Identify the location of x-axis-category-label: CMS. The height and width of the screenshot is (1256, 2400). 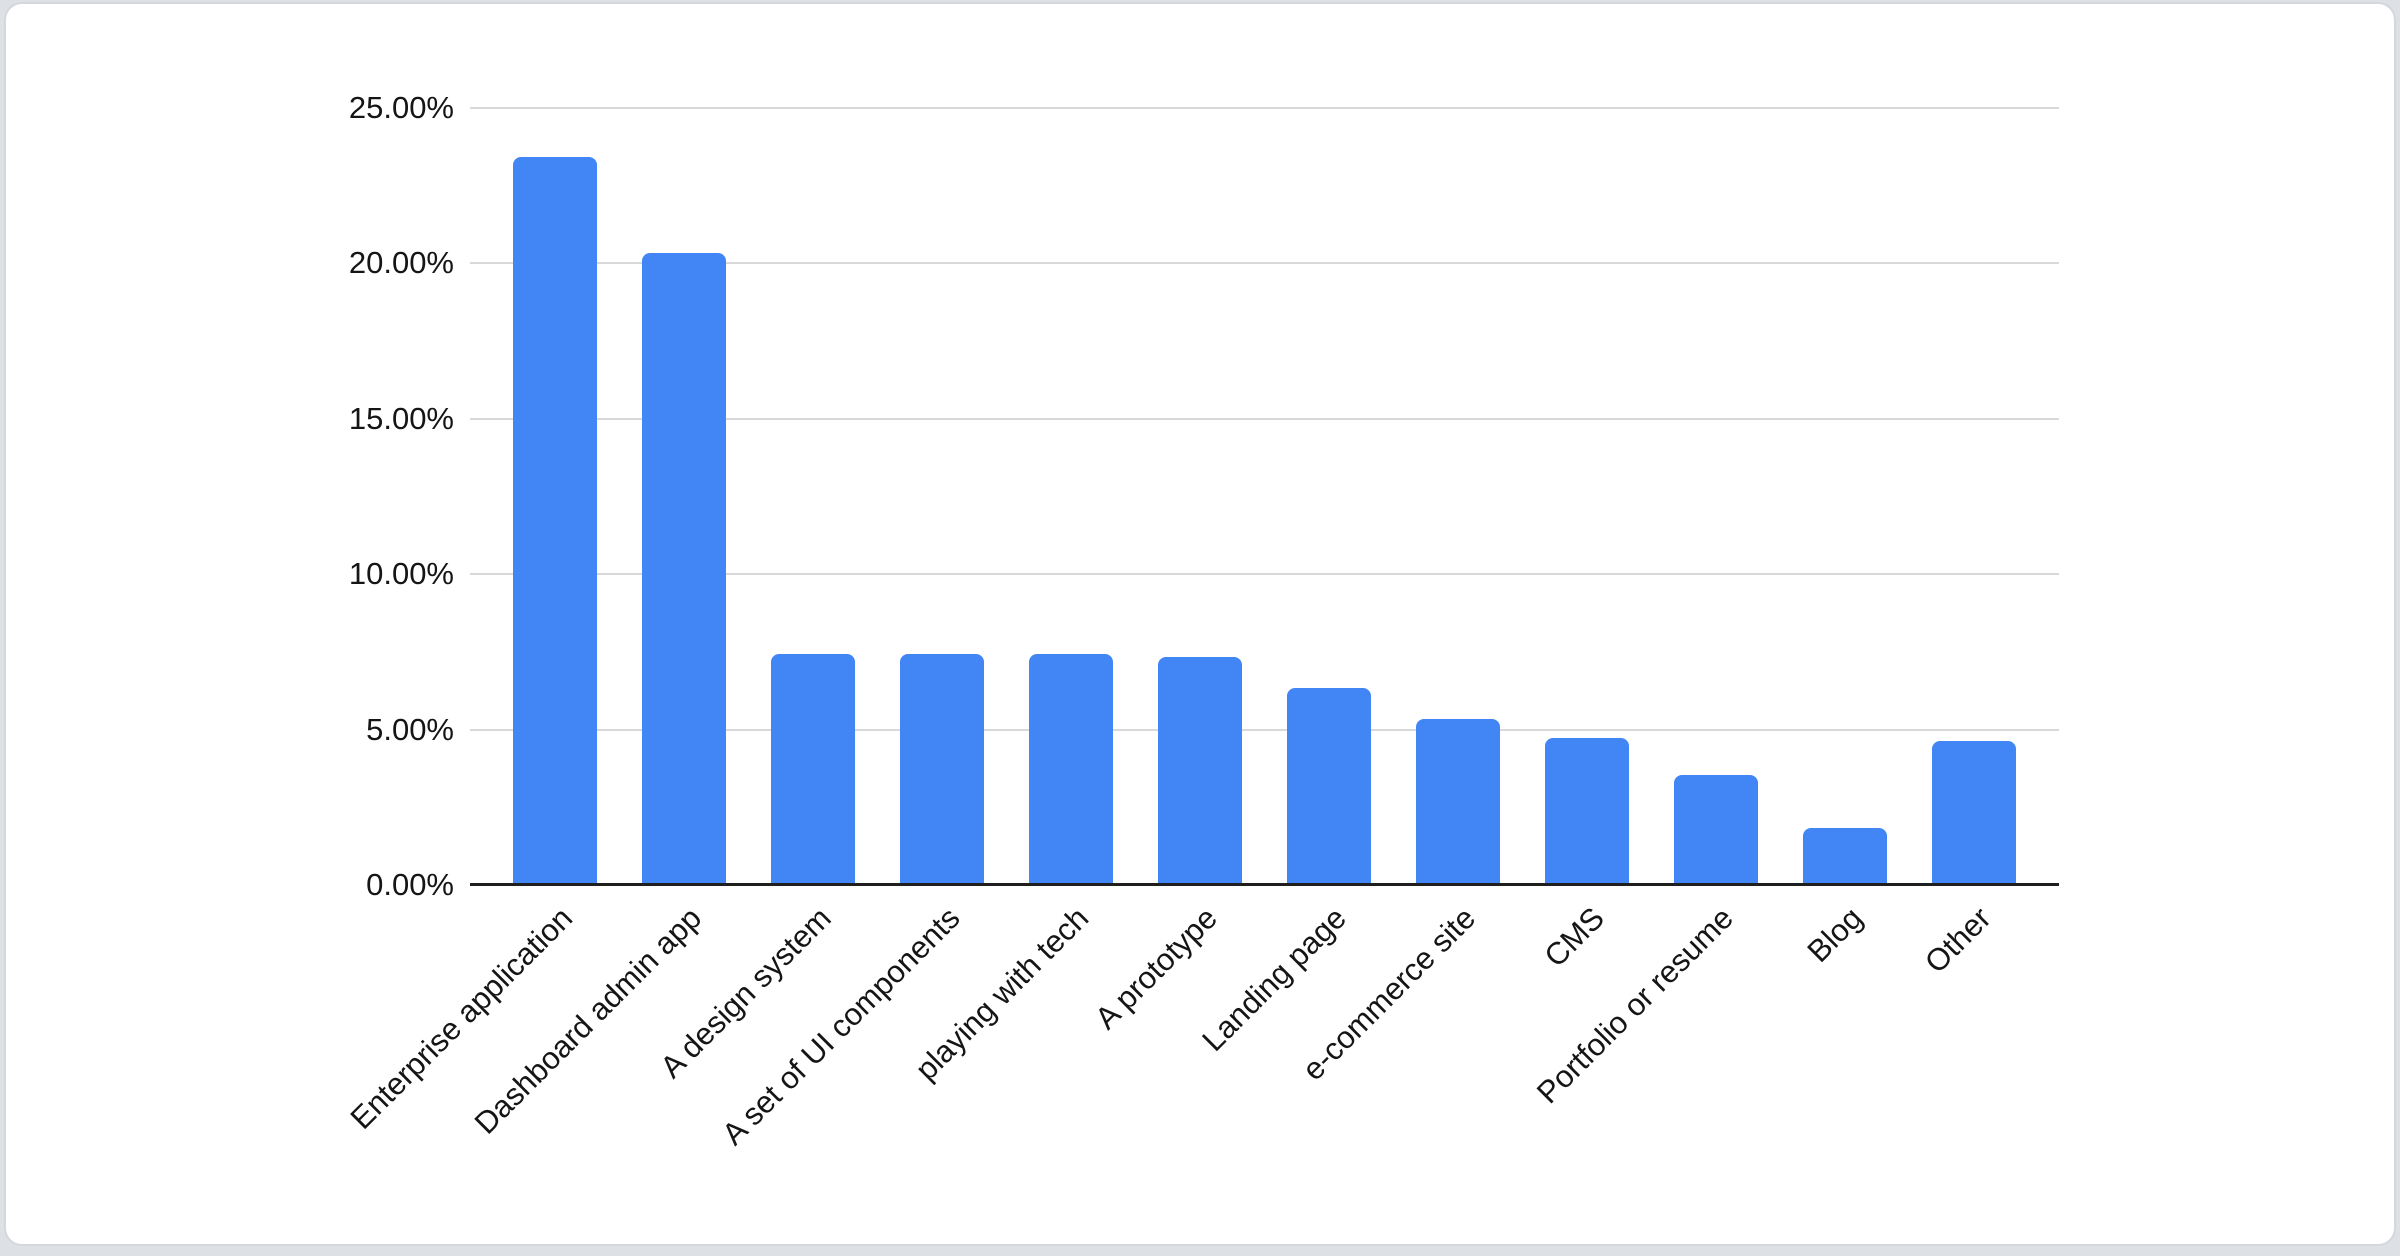
(1574, 937).